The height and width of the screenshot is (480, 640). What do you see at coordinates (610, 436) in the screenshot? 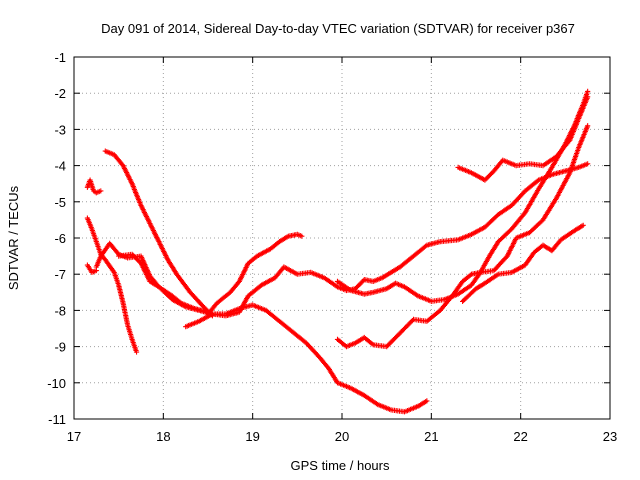
I see `x-tick-label: 23` at bounding box center [610, 436].